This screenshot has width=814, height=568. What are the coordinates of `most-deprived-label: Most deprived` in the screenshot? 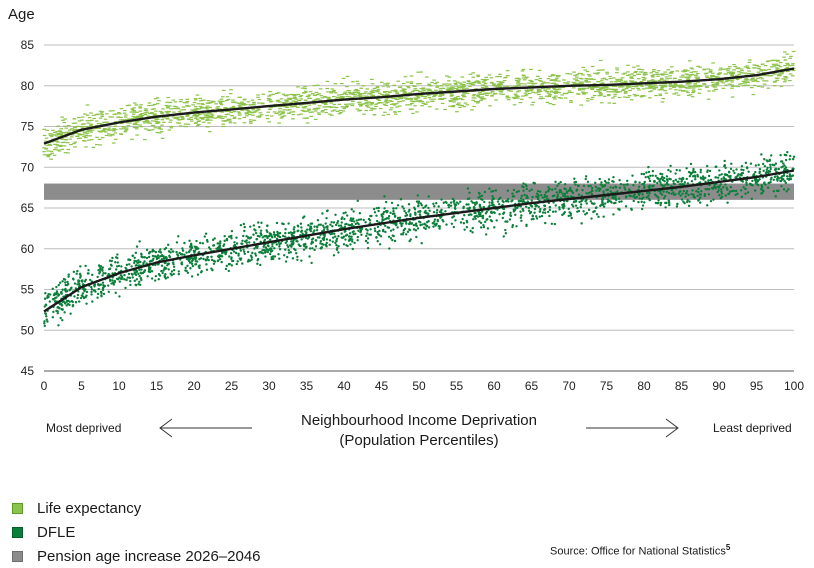 It's located at (84, 428).